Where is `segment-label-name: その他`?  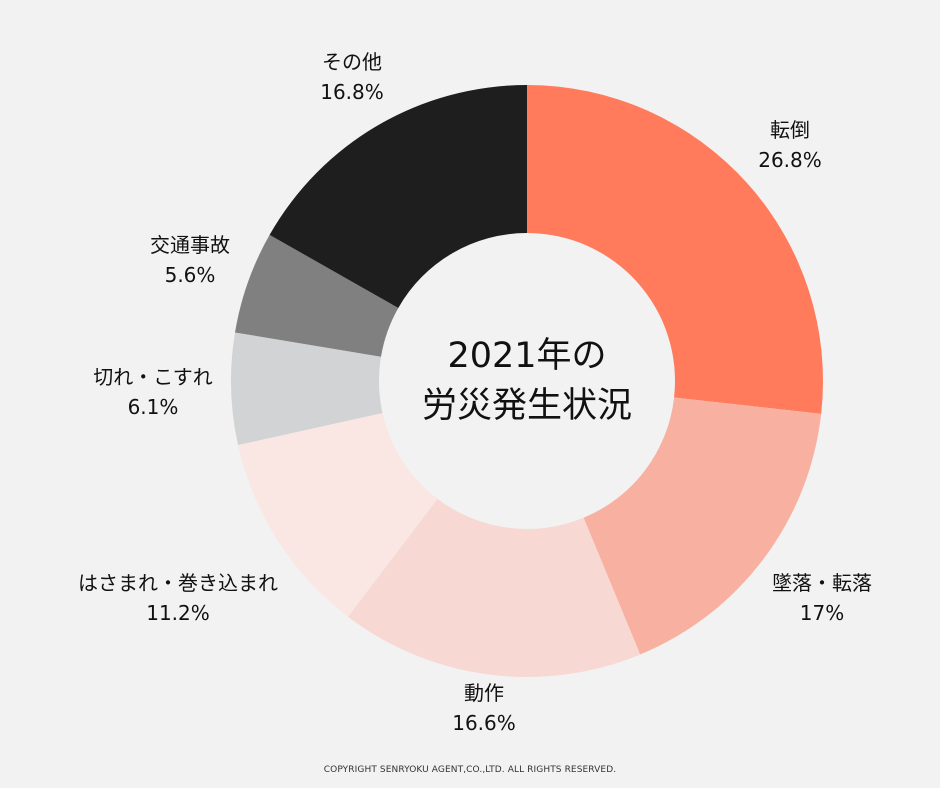 segment-label-name: その他 is located at coordinates (351, 62).